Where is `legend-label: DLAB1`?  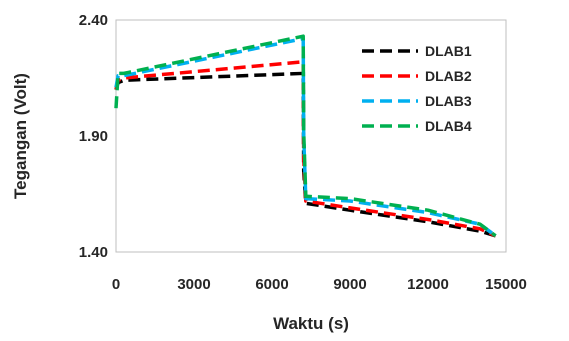 legend-label: DLAB1 is located at coordinates (448, 51).